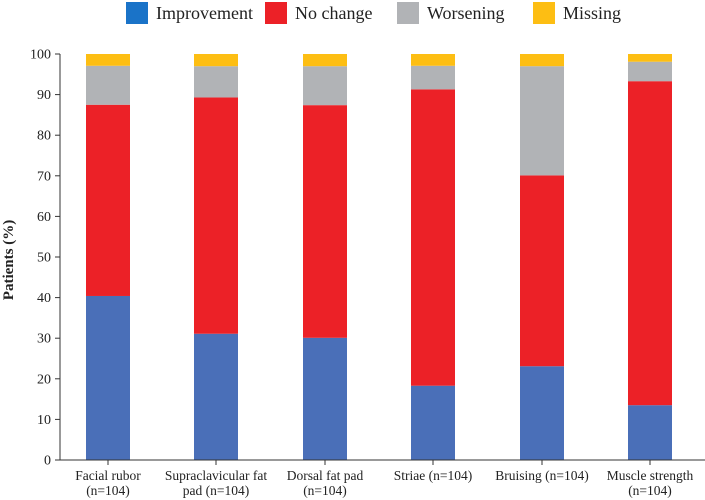 Image resolution: width=705 pixels, height=500 pixels. Describe the element at coordinates (433, 475) in the screenshot. I see `x-tick-label: Striae (n=104)` at that location.